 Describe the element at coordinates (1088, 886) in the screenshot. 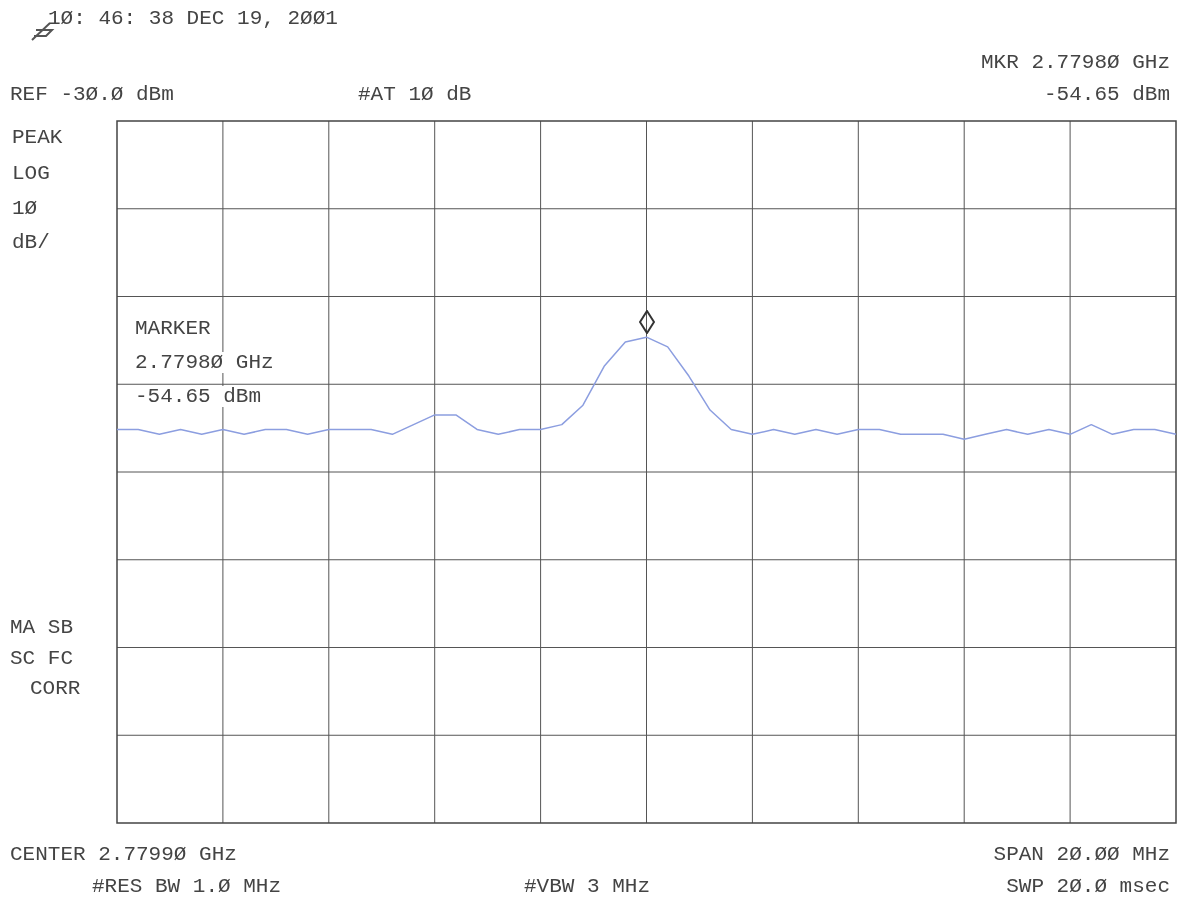

I see `text: SWP 2Ø.Ø msec` at that location.